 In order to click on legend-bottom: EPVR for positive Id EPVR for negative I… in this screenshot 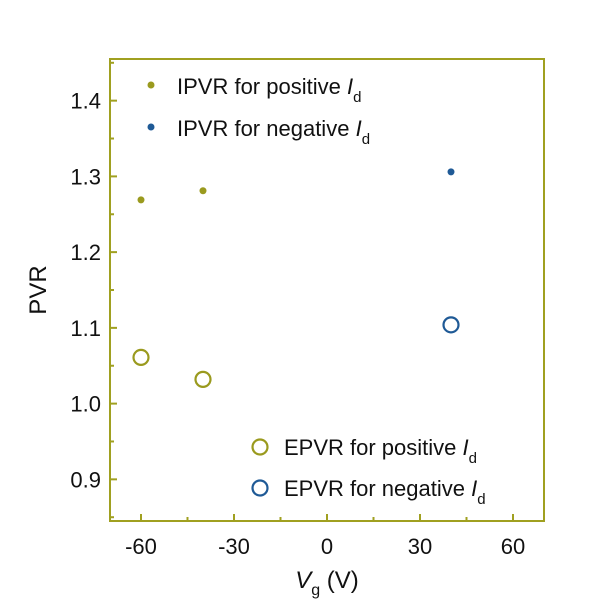, I will do `click(368, 471)`.